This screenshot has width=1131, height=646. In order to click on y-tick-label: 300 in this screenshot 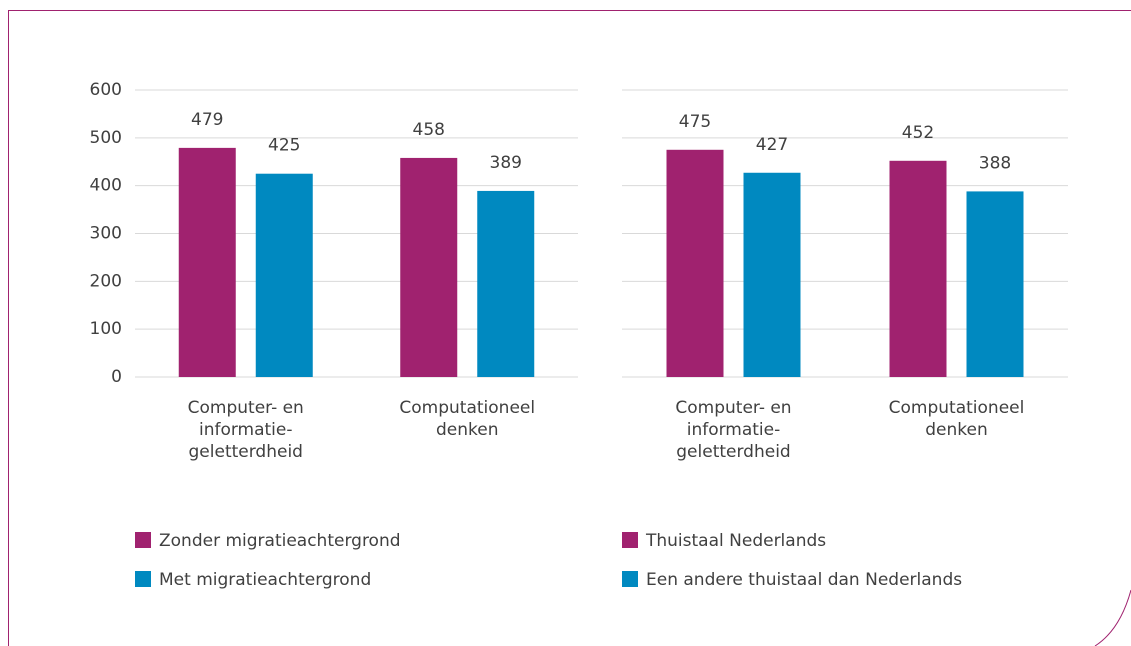, I will do `click(106, 234)`.